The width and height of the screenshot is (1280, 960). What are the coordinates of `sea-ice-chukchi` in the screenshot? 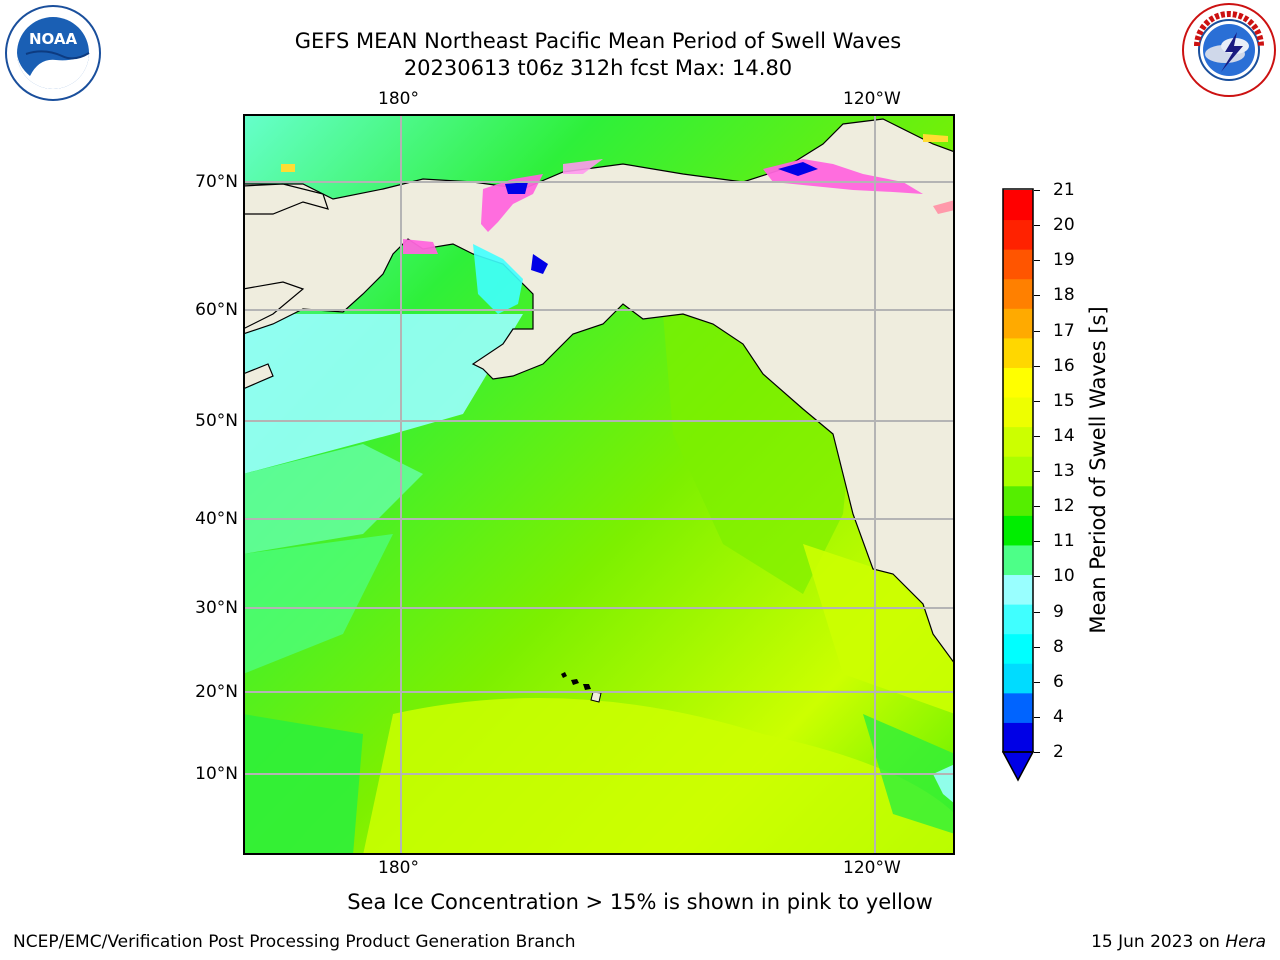 It's located at (512, 203).